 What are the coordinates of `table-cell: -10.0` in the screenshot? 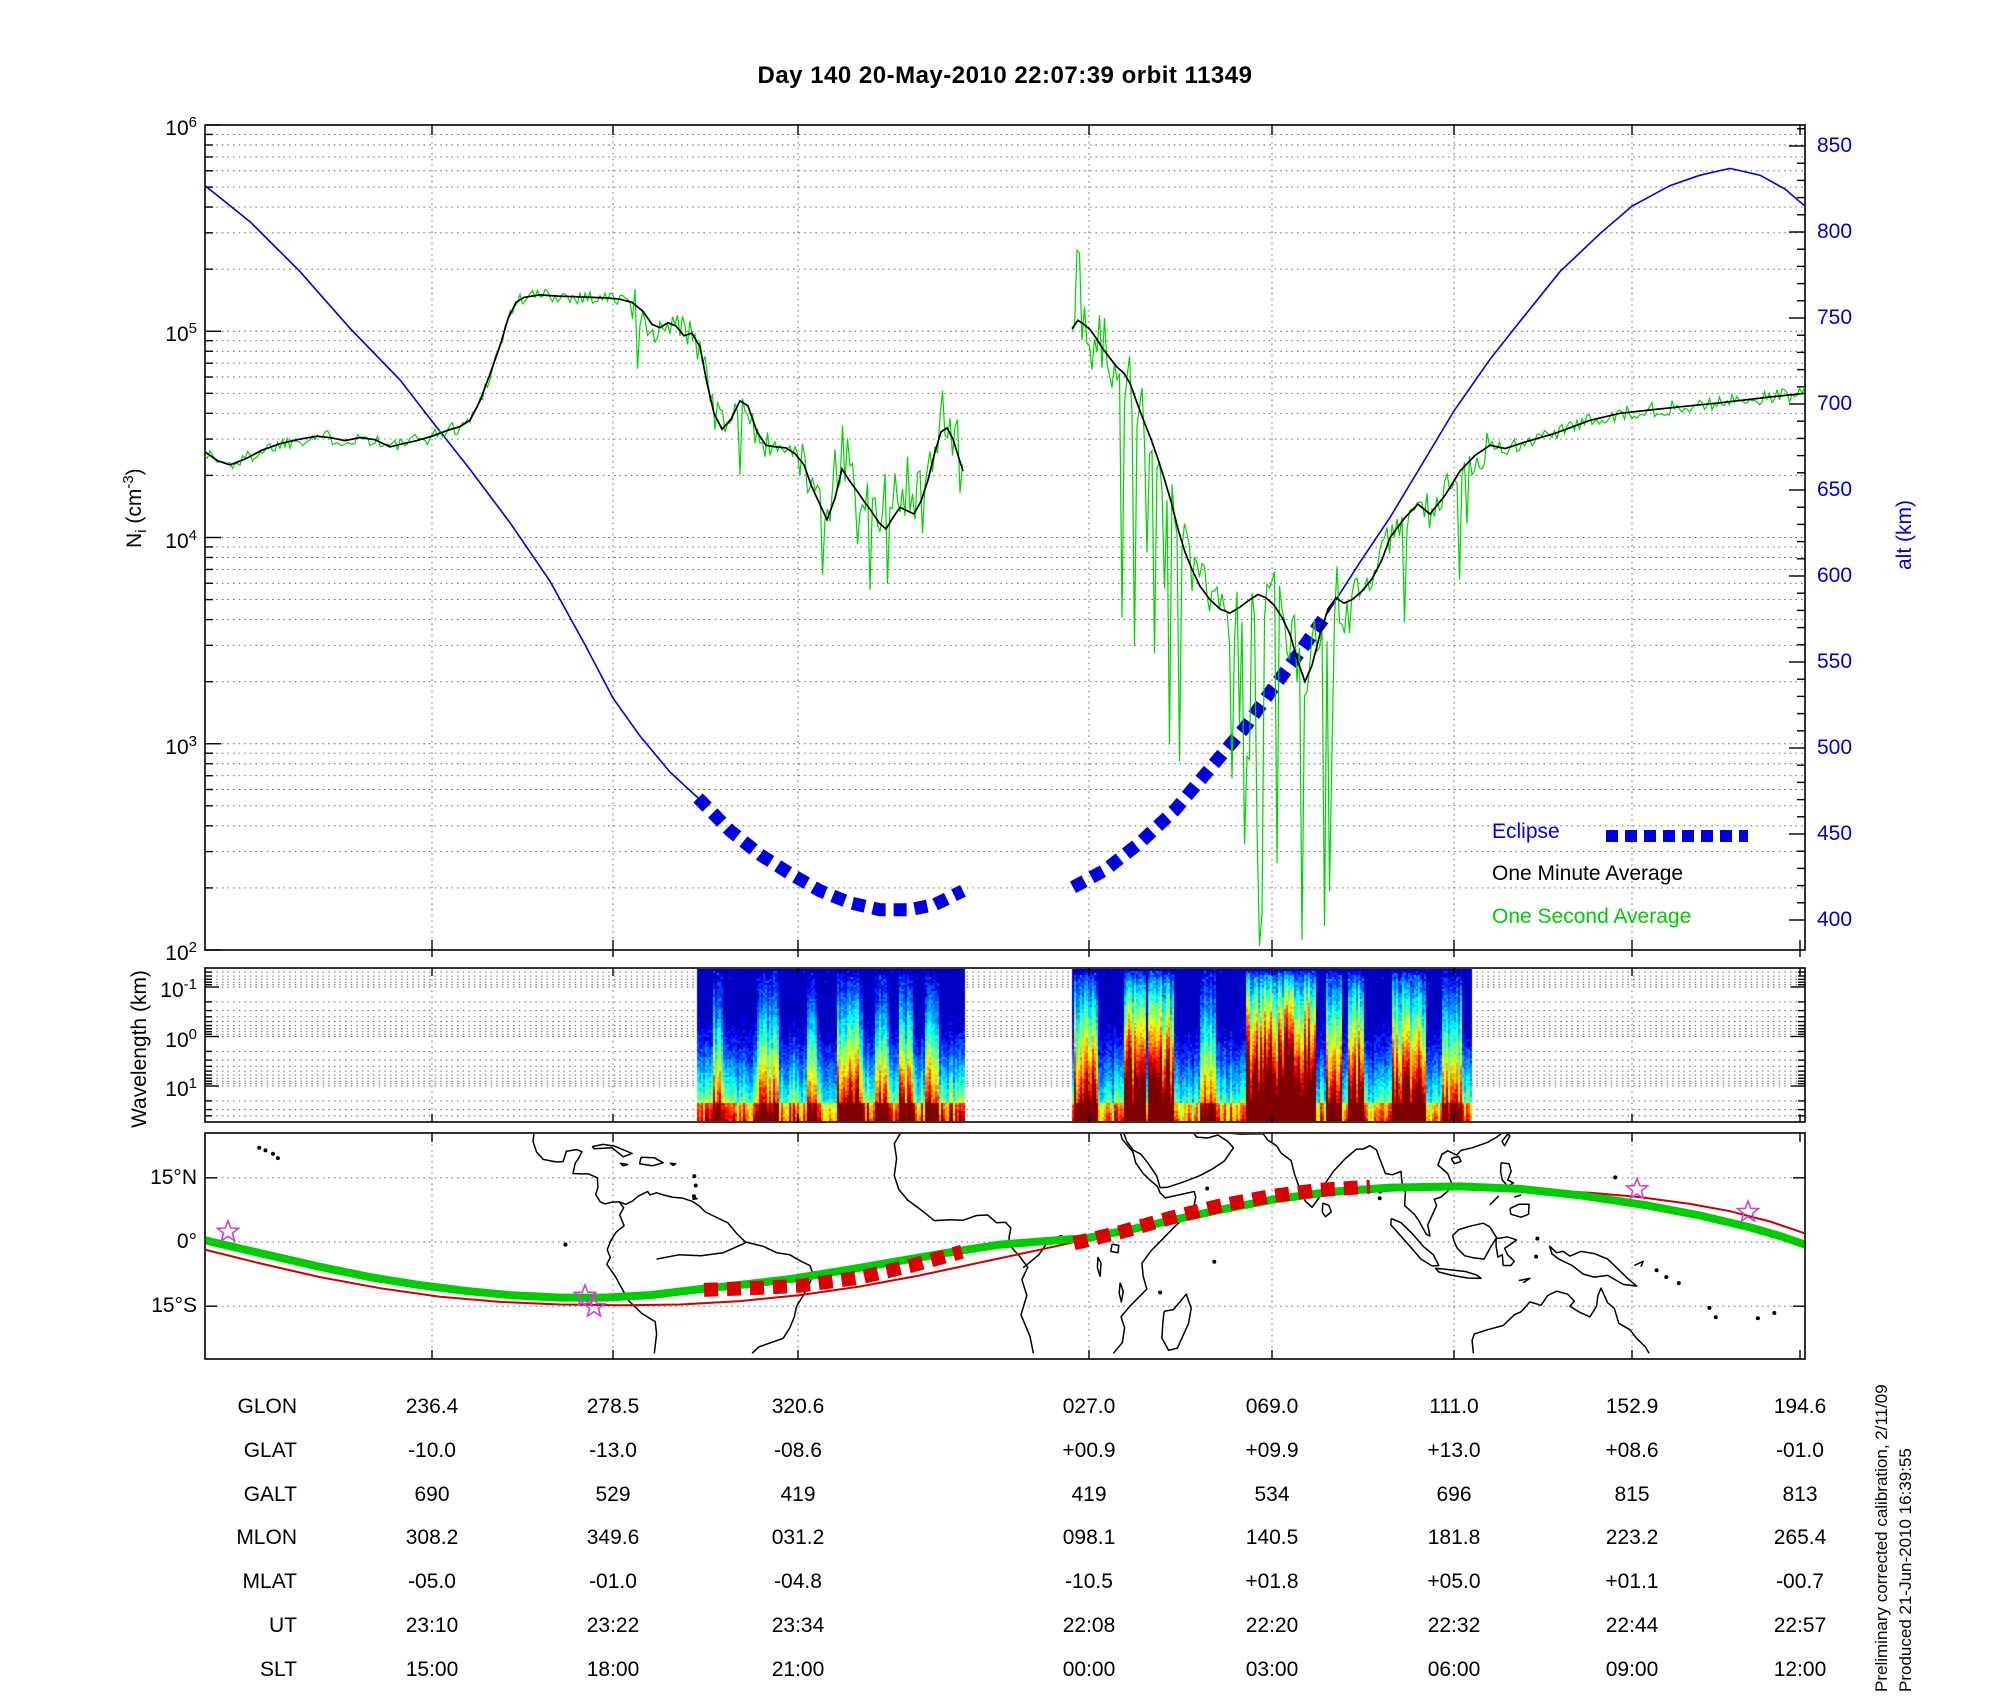 It's located at (432, 1450).